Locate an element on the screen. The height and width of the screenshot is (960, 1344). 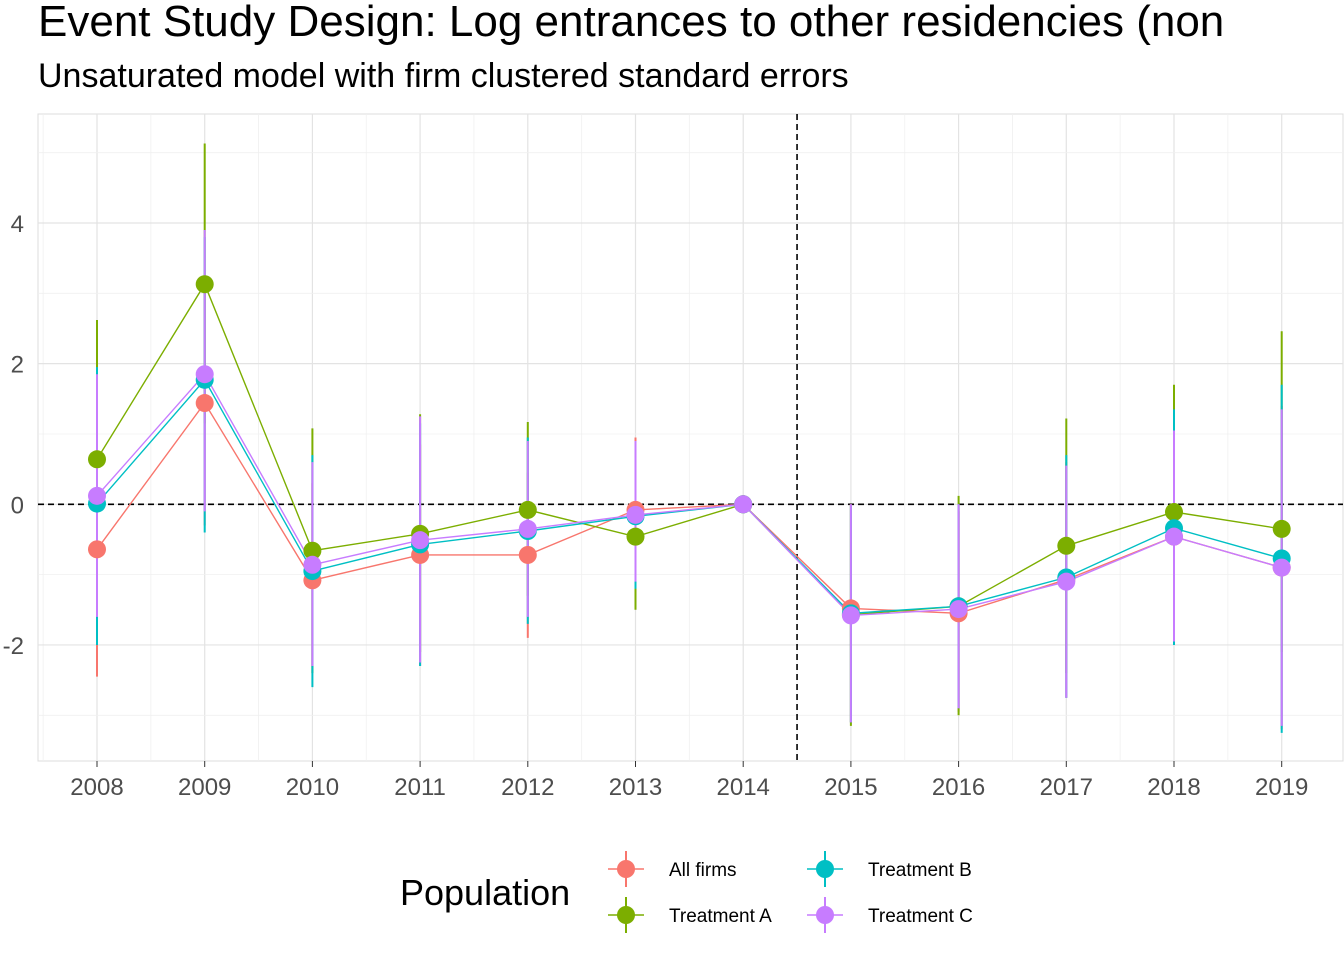
x-tick-label: 2019 is located at coordinates (1281, 787).